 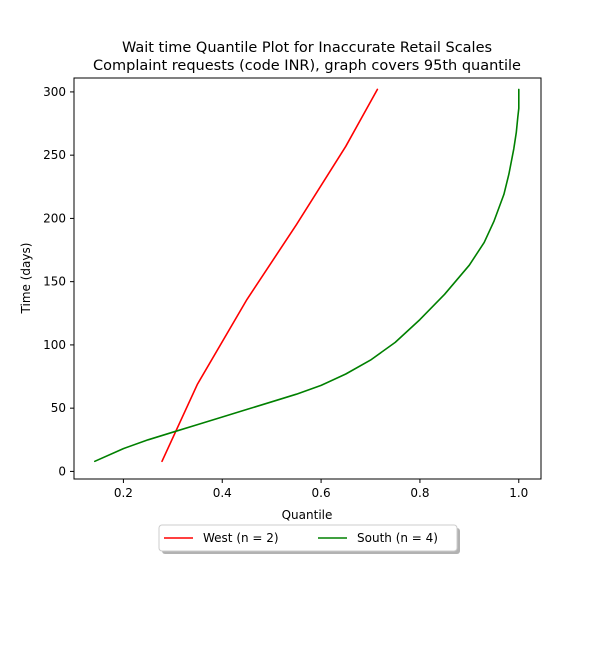 I want to click on x-tick-label: 0.4, so click(x=222, y=493).